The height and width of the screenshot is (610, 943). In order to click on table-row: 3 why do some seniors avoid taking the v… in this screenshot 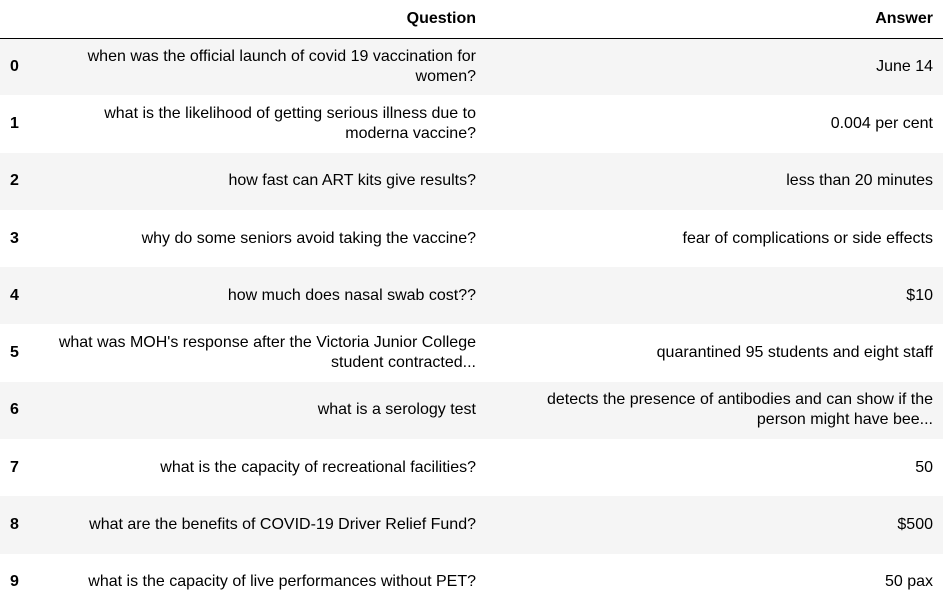, I will do `click(471, 238)`.